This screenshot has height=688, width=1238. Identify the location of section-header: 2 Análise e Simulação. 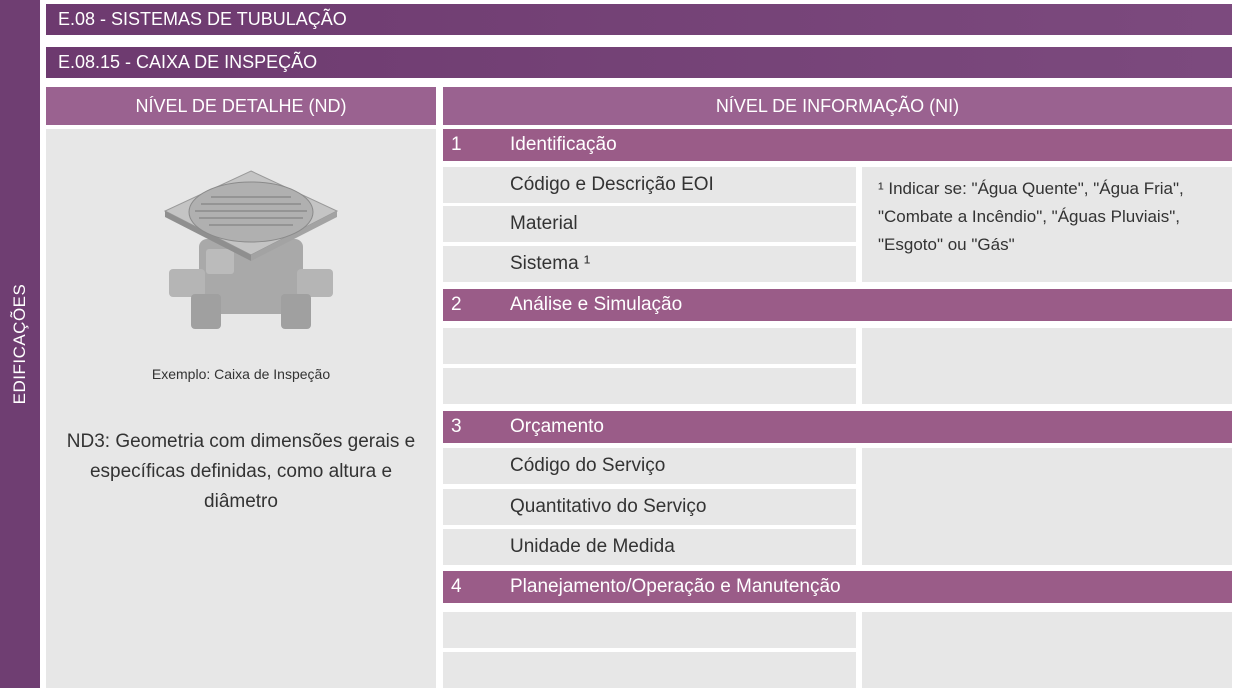
(837, 305).